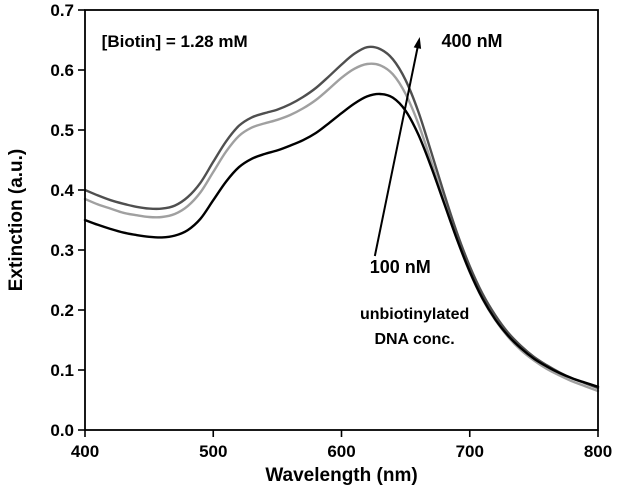 This screenshot has width=620, height=495. Describe the element at coordinates (400, 267) in the screenshot. I see `conc-low-label: 100 nM` at that location.